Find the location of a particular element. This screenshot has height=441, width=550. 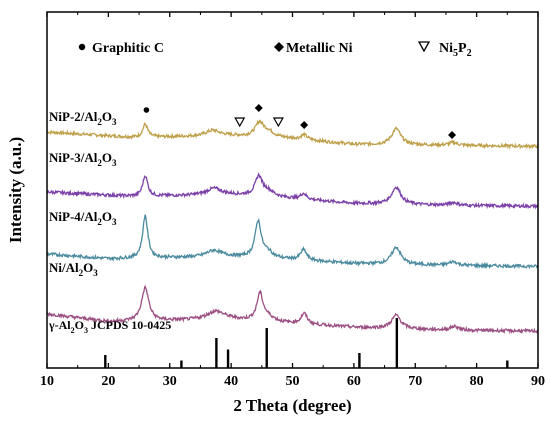

x-tick-label: 20 is located at coordinates (108, 381).